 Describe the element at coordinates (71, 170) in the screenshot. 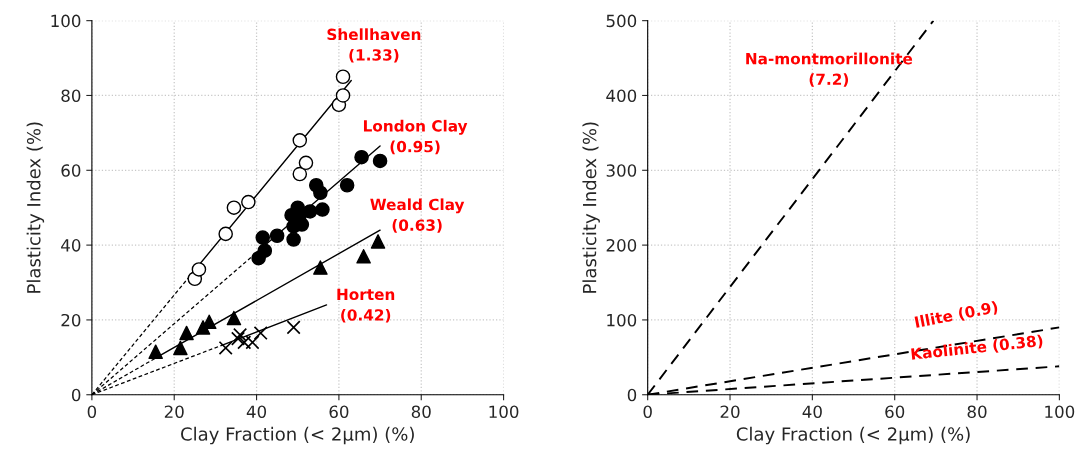

I see `y-tick-label: 60` at that location.